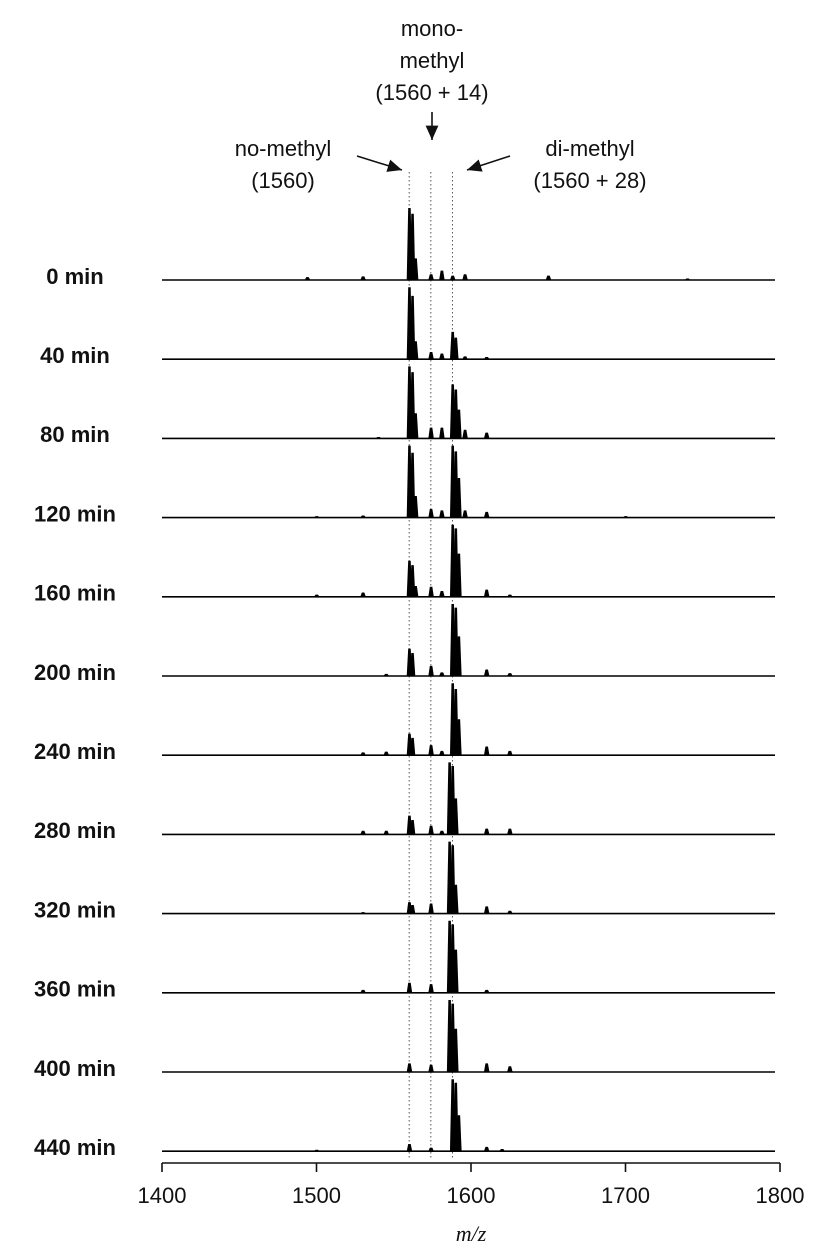 Image resolution: width=820 pixels, height=1251 pixels. I want to click on series-label: 80 min, so click(75, 434).